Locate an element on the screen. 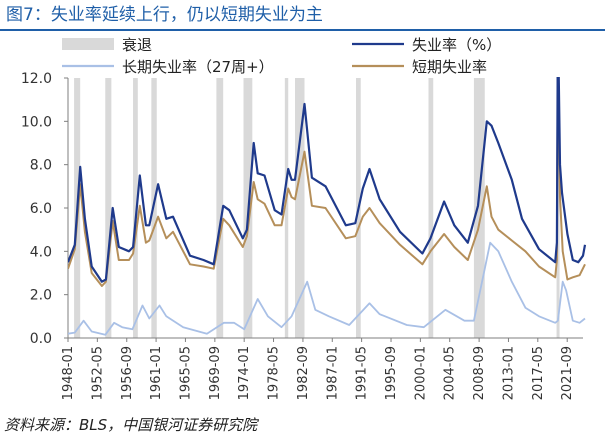 The height and width of the screenshot is (439, 605). y-tick-label: 0.0 is located at coordinates (41, 339).